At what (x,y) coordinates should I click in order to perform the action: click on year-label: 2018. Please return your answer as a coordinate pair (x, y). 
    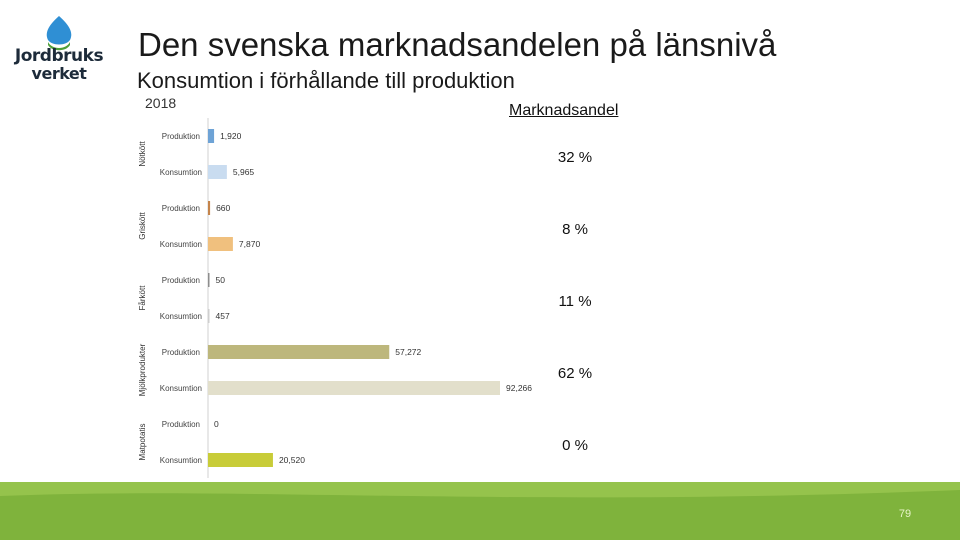
    Looking at the image, I should click on (161, 103).